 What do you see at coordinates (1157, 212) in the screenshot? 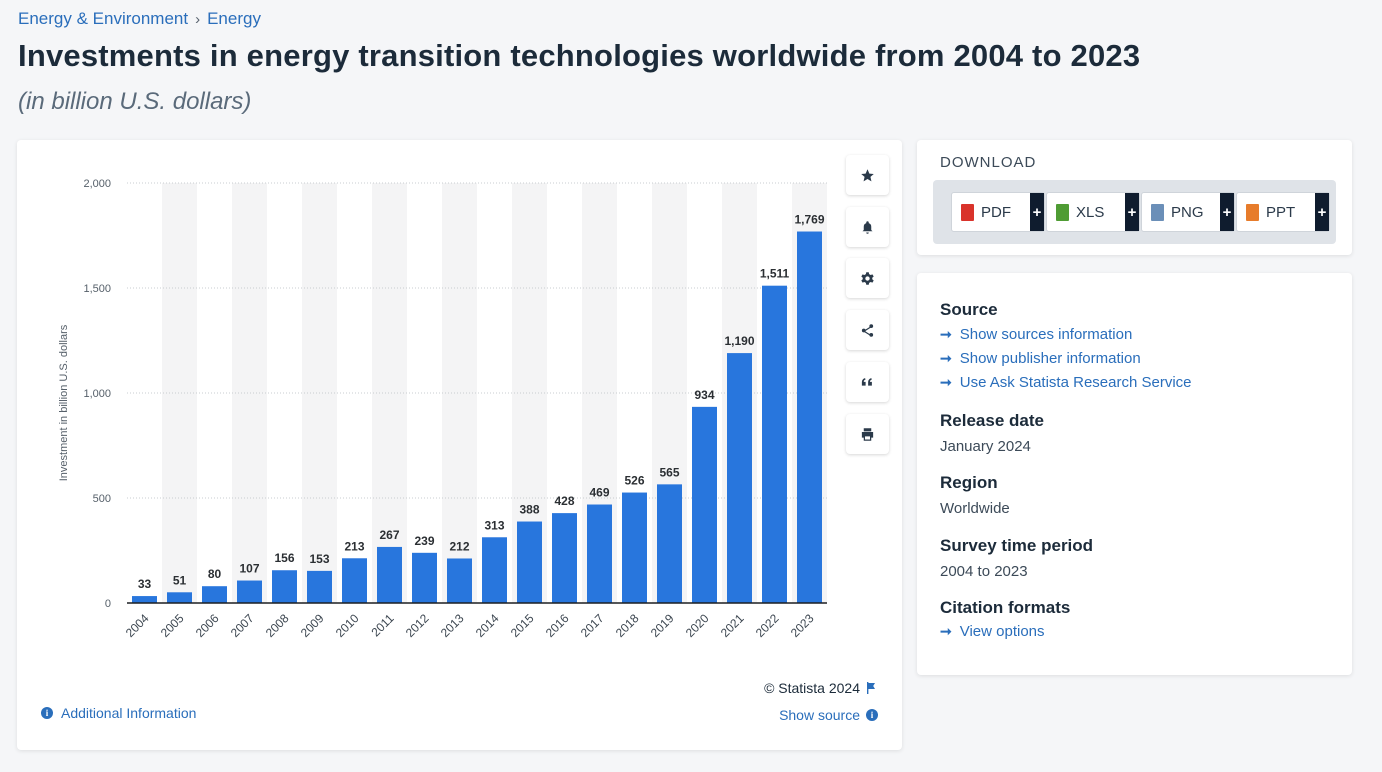
I see `png-file-icon` at bounding box center [1157, 212].